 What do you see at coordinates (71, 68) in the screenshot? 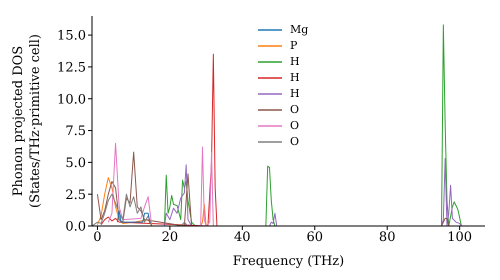
I see `y-tick-label: 12.5` at bounding box center [71, 68].